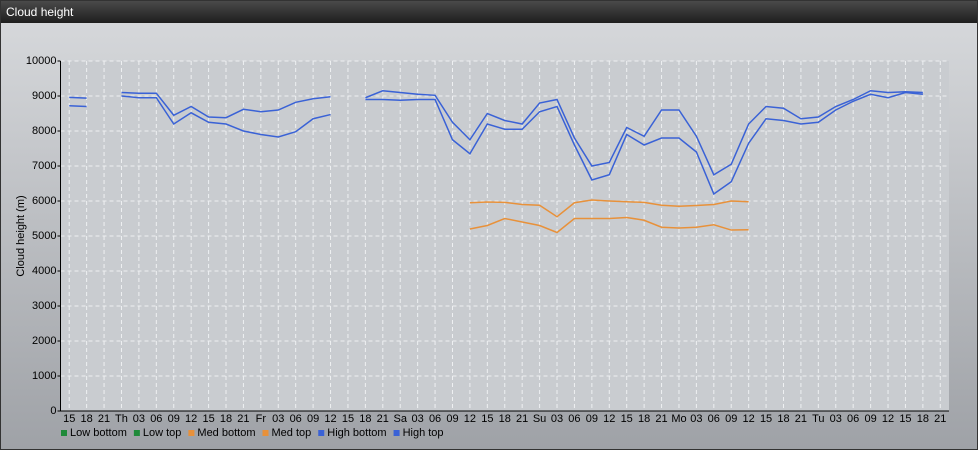  I want to click on y-tick-label: 0, so click(53, 411).